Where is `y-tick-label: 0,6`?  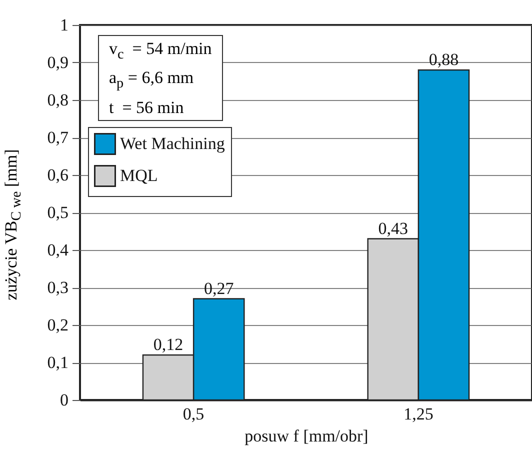 y-tick-label: 0,6 is located at coordinates (57, 175).